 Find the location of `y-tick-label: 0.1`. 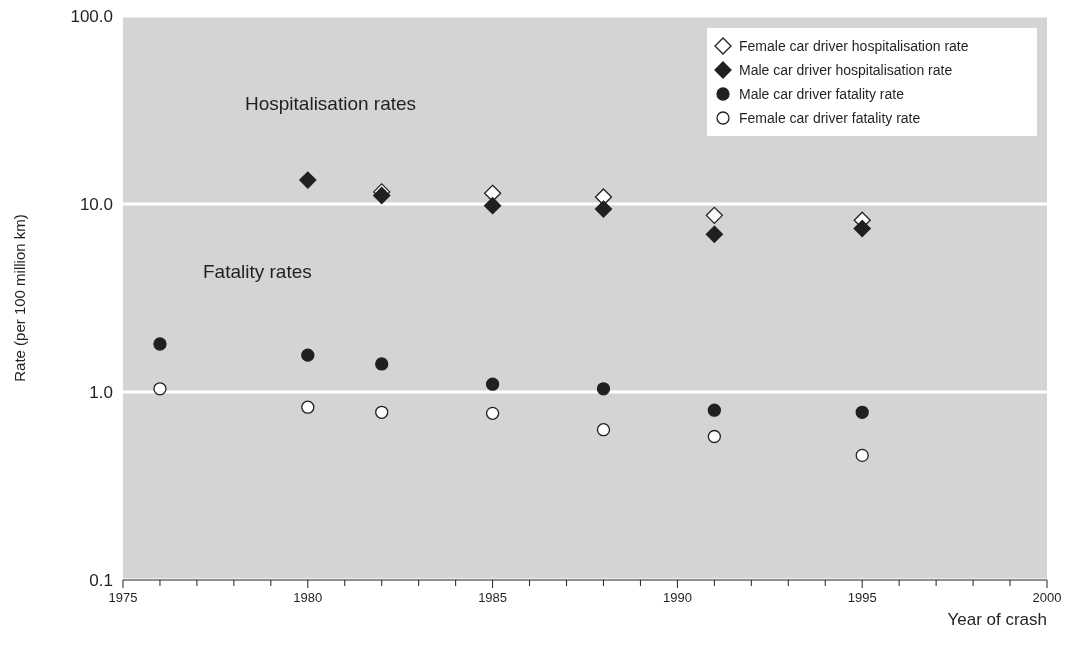

y-tick-label: 0.1 is located at coordinates (101, 580).